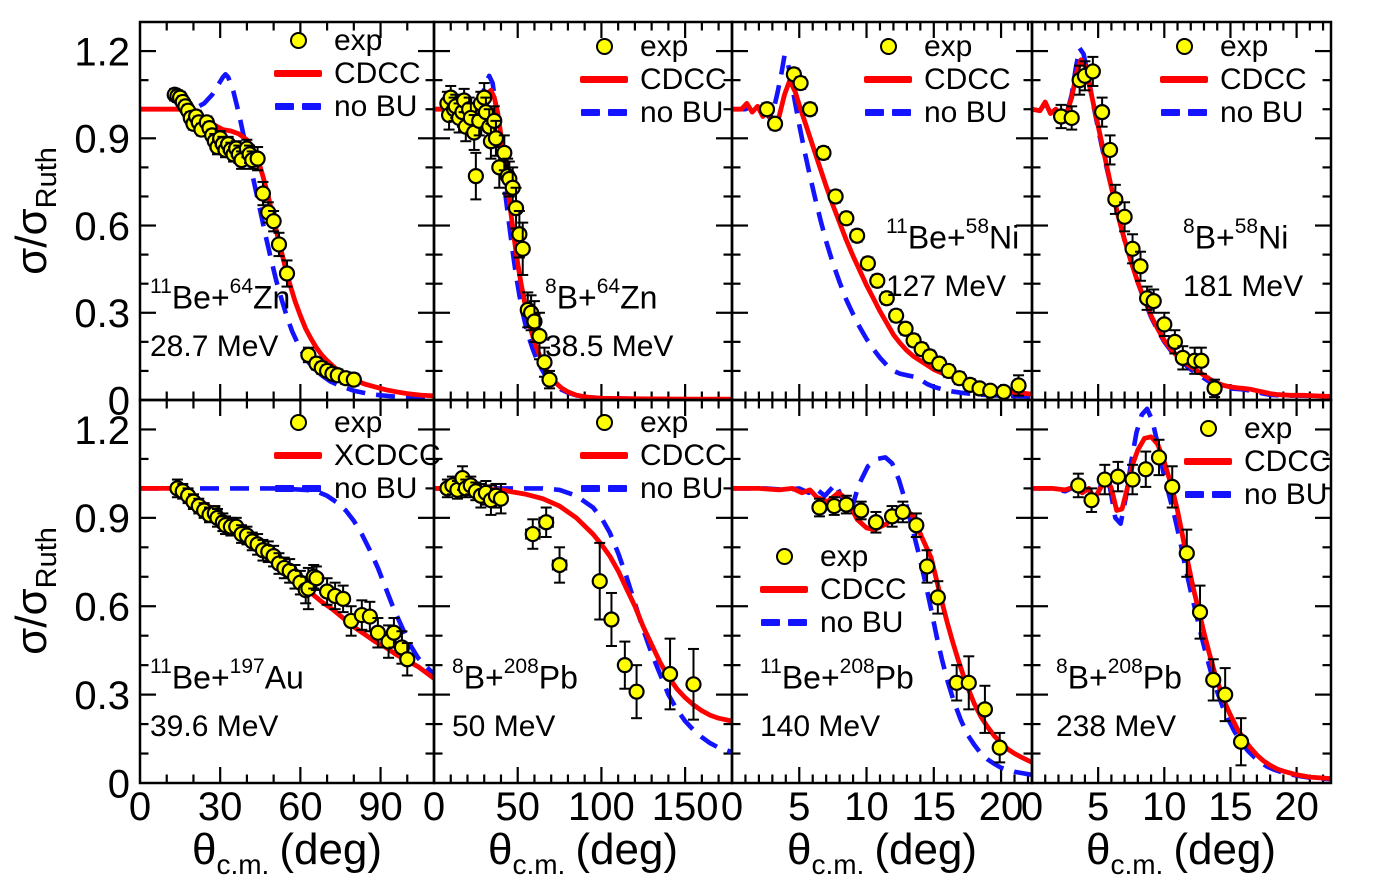 Image resolution: width=1386 pixels, height=886 pixels. I want to click on y-tick-label: 1.2, so click(102, 52).